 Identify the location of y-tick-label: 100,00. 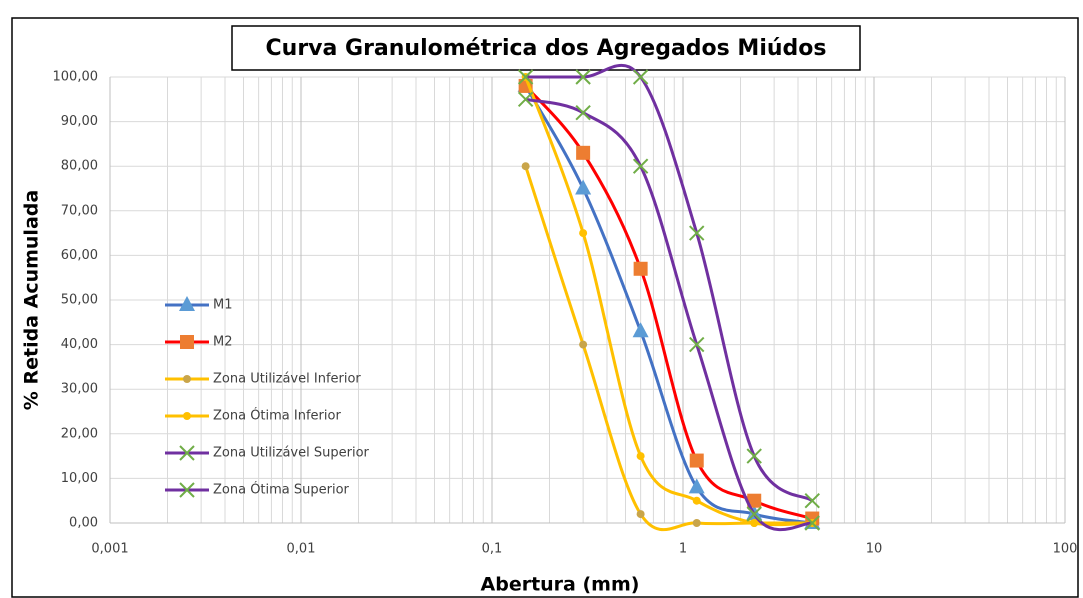
(76, 77).